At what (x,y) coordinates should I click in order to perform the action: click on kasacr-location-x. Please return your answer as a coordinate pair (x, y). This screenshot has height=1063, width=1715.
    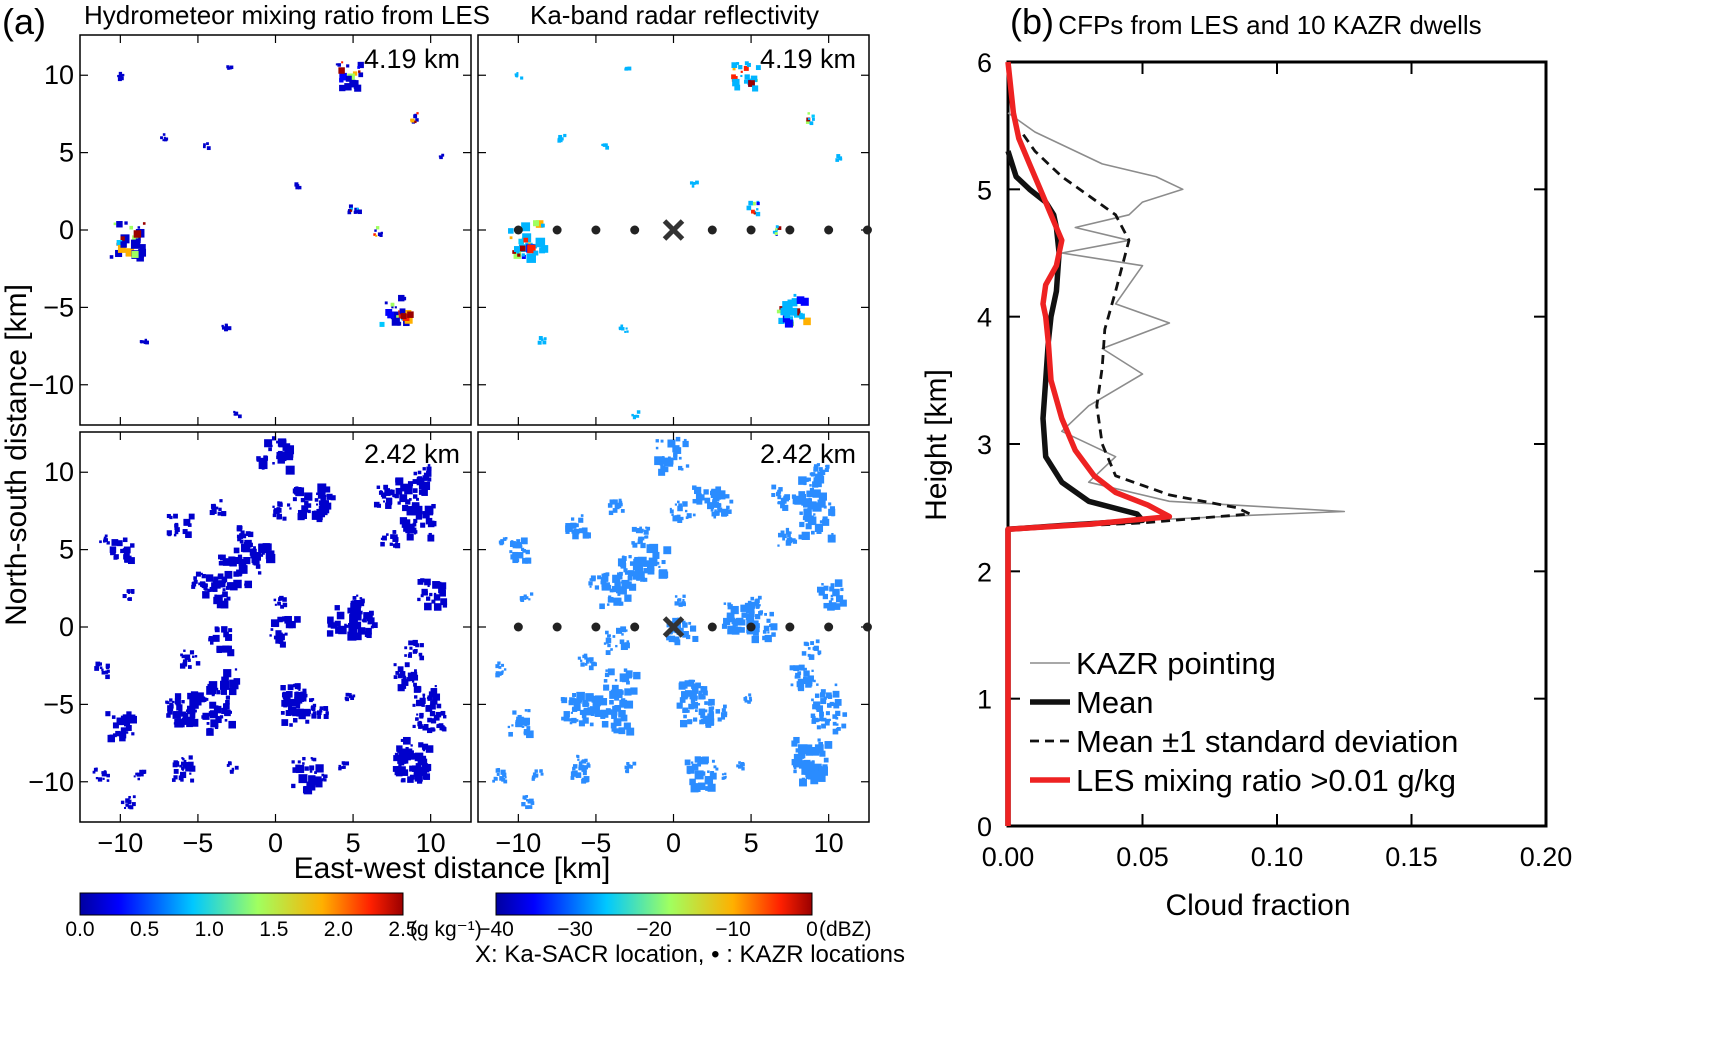
    Looking at the image, I should click on (673, 627).